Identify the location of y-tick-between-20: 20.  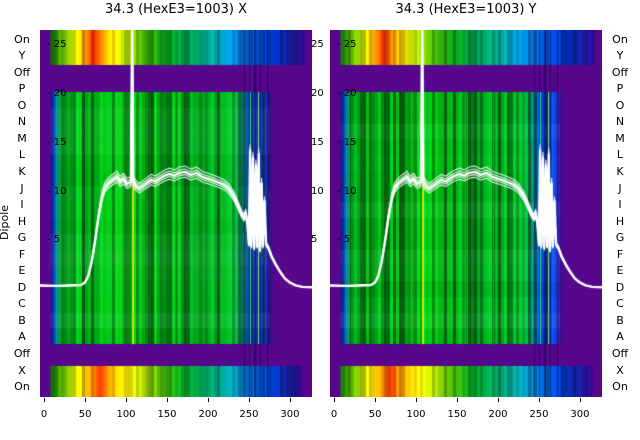
(317, 93).